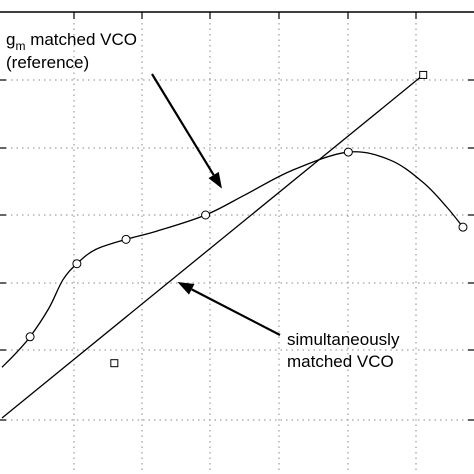  I want to click on annotation-gm-subscript: m, so click(20, 46).